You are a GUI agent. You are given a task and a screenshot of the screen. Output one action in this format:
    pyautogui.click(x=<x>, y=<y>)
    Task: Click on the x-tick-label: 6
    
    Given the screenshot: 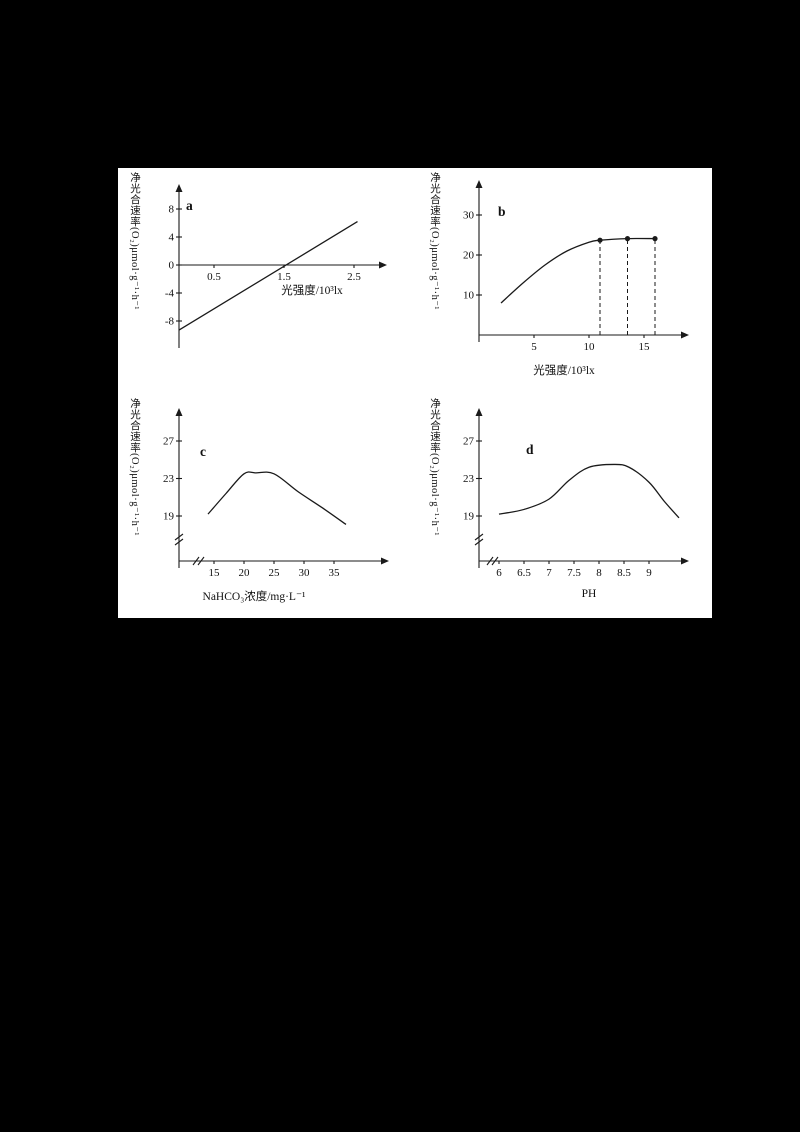 What is the action you would take?
    pyautogui.click(x=499, y=573)
    